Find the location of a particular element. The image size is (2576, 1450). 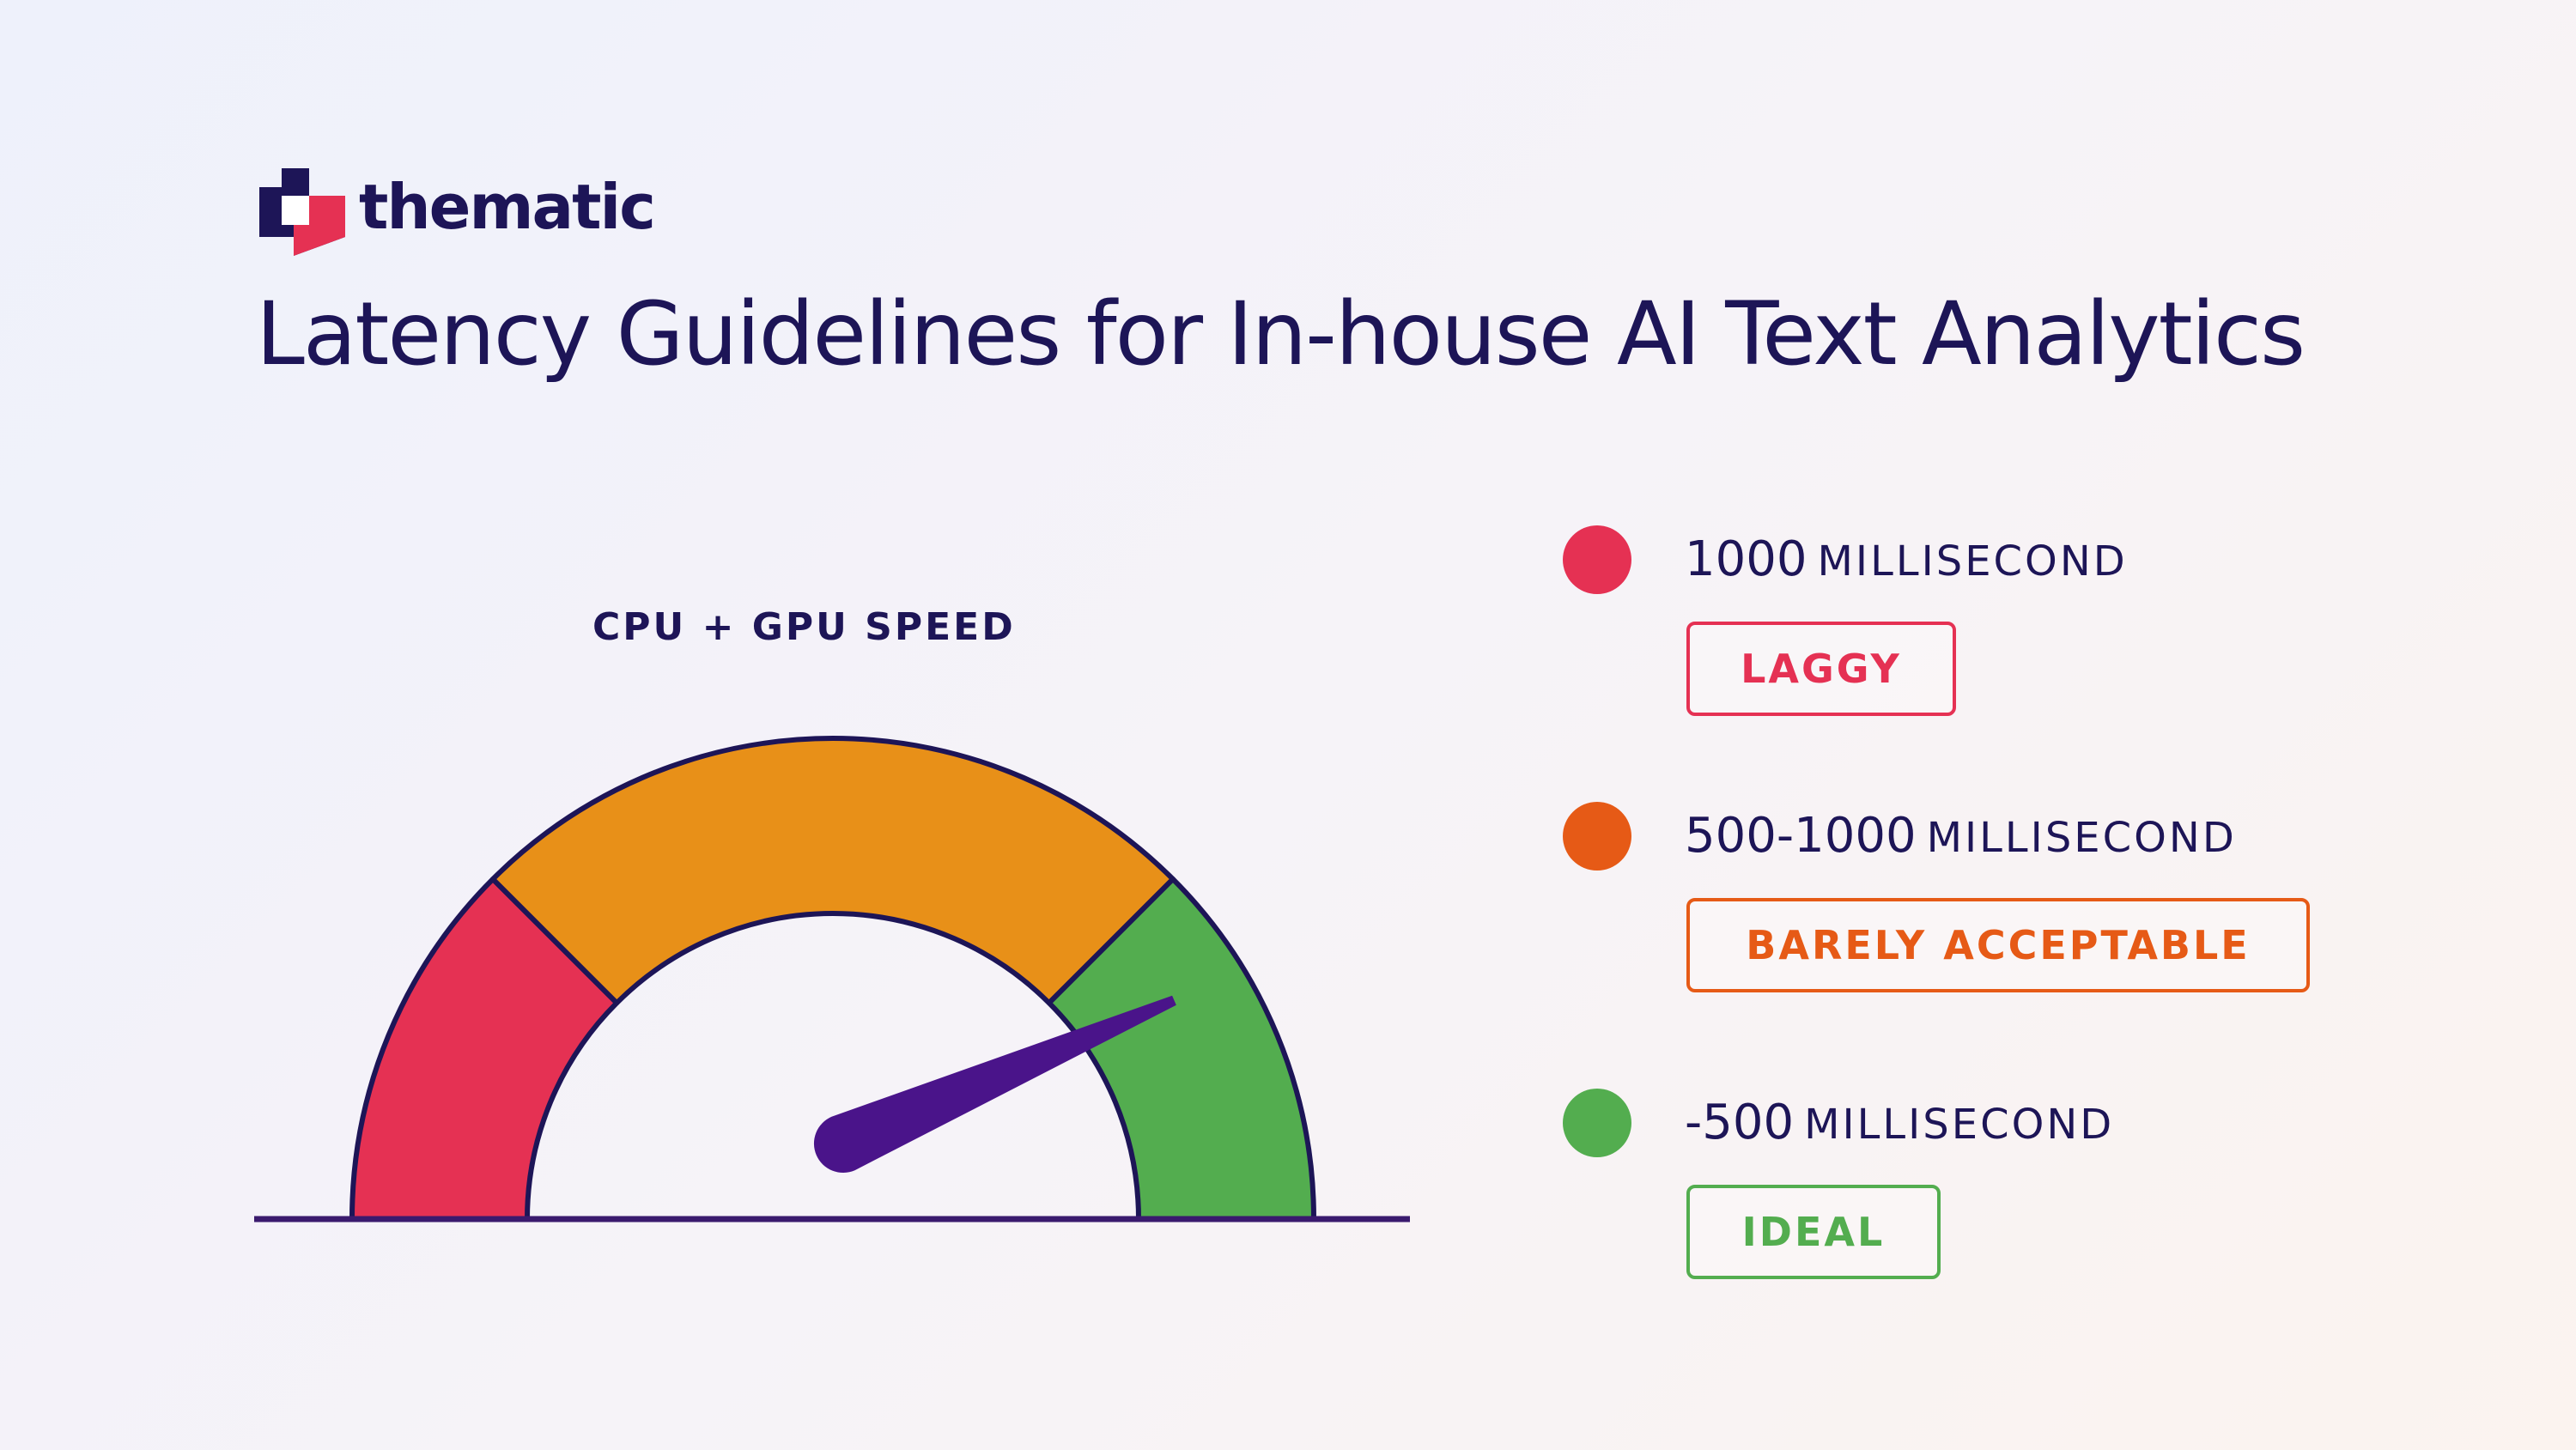

gauge-segment-ideal is located at coordinates (1181, 1050).